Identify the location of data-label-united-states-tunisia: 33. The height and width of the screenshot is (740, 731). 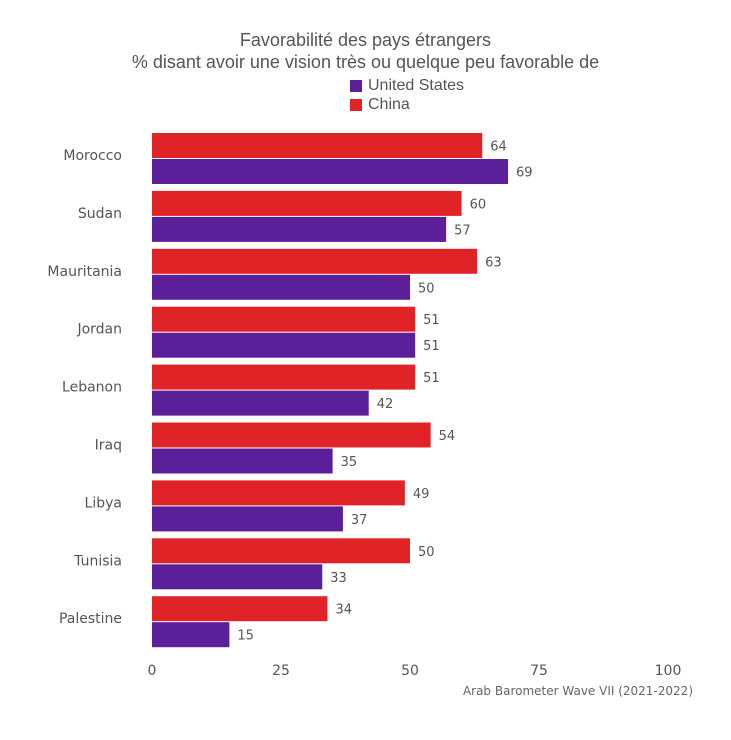
(338, 578).